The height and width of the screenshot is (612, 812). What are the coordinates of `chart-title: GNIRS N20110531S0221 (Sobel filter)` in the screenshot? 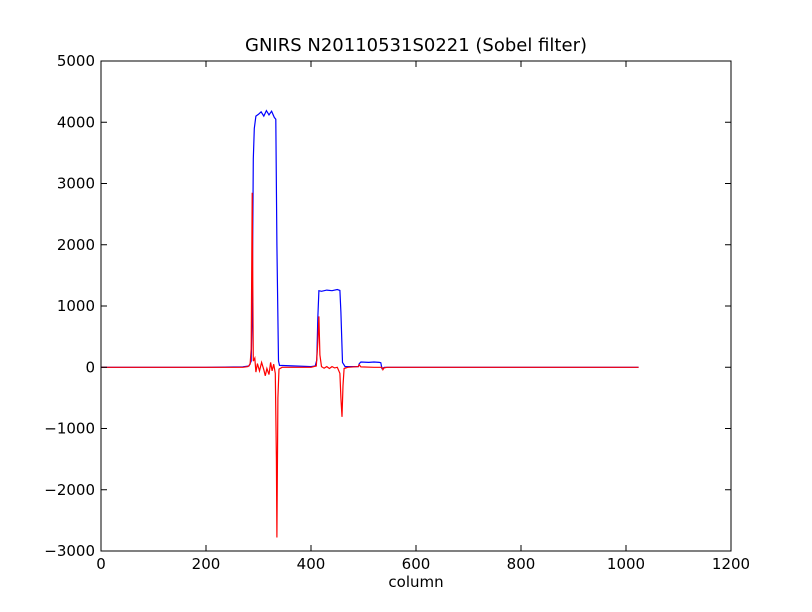 It's located at (416, 45).